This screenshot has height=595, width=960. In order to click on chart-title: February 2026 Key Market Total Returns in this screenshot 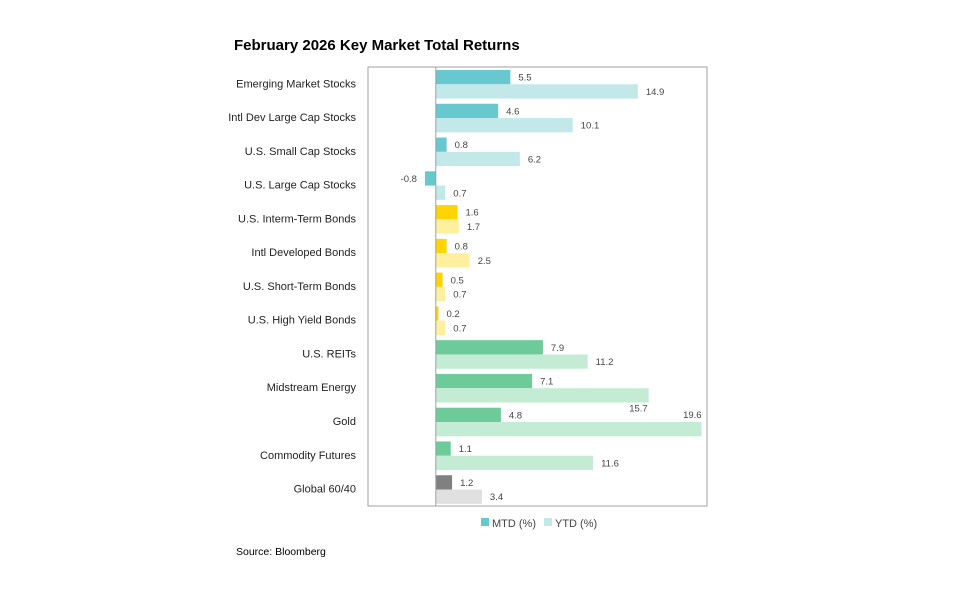, I will do `click(377, 45)`.